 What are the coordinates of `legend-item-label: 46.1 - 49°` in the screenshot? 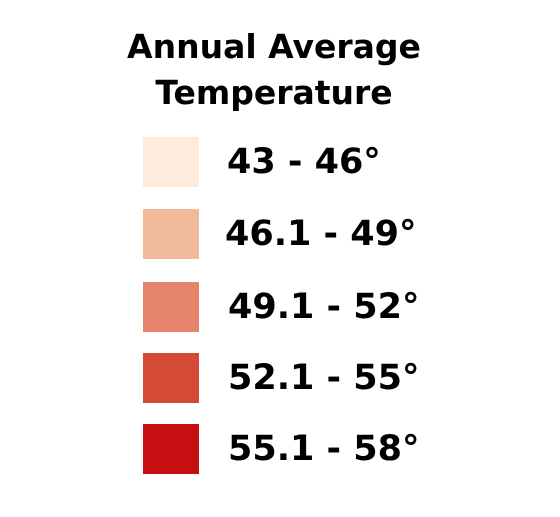 It's located at (321, 234).